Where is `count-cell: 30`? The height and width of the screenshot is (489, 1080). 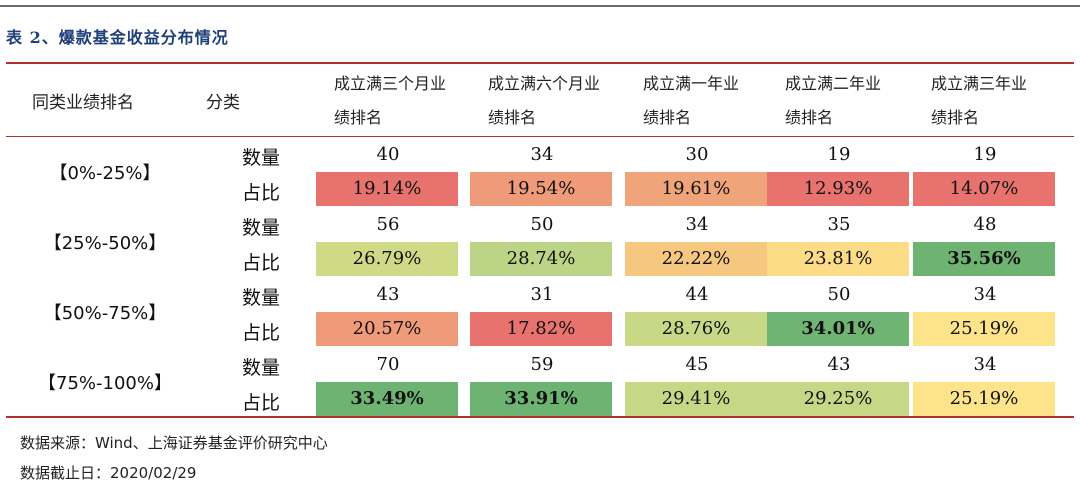
count-cell: 30 is located at coordinates (697, 154).